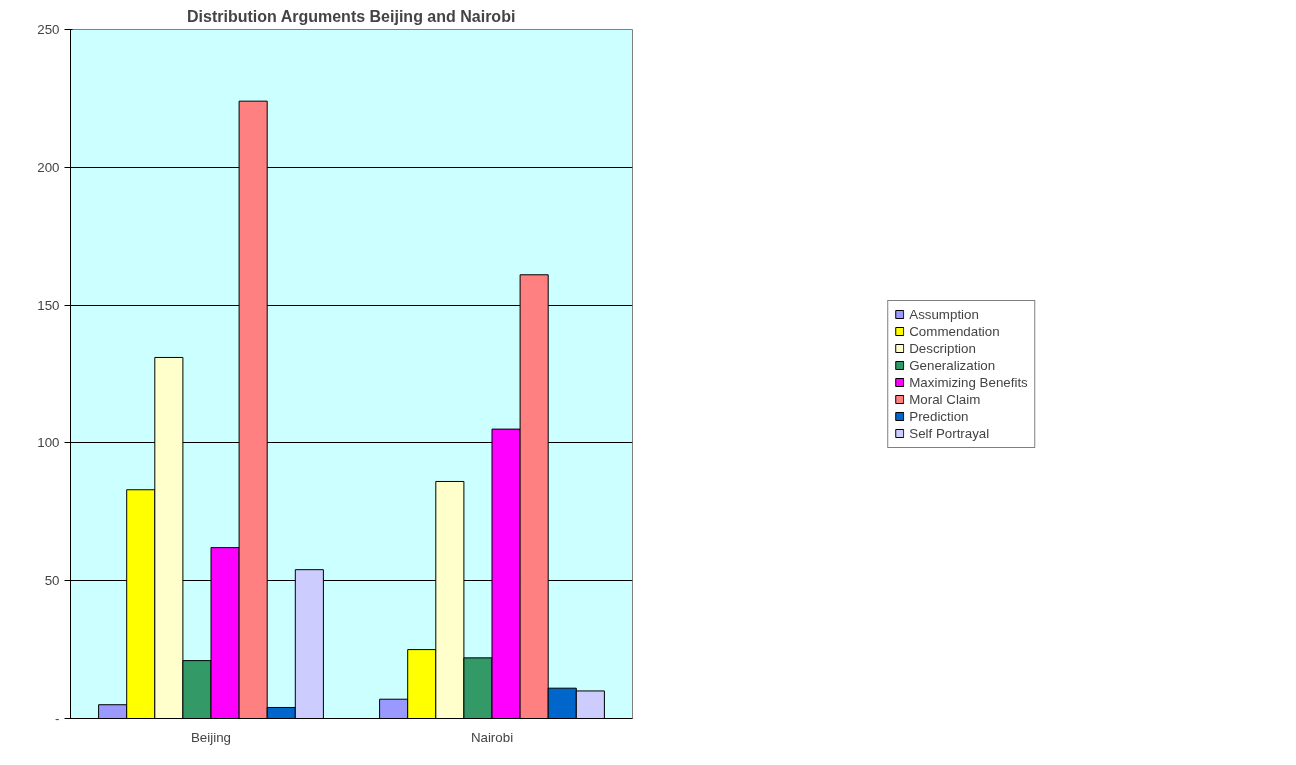 This screenshot has width=1296, height=765. What do you see at coordinates (48, 305) in the screenshot?
I see `y-tick-label: 150` at bounding box center [48, 305].